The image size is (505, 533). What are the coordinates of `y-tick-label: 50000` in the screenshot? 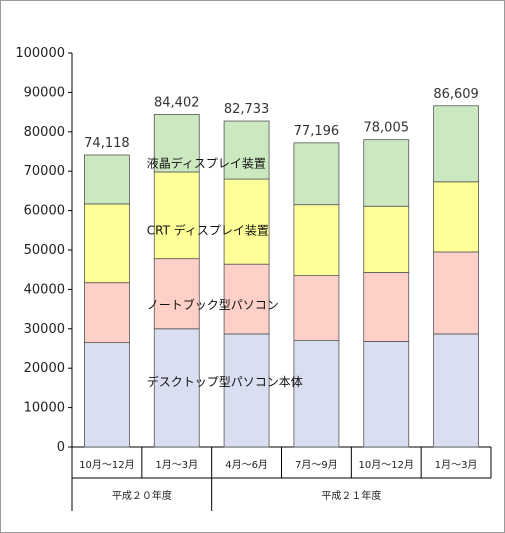 It's located at (44, 250).